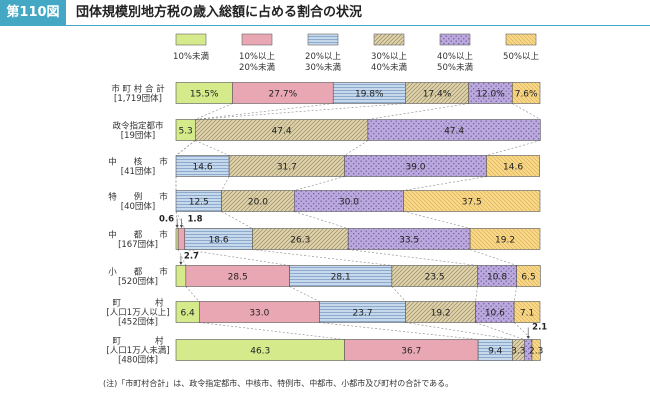 This screenshot has height=402, width=650. I want to click on data-label: 17.4%, so click(437, 95).